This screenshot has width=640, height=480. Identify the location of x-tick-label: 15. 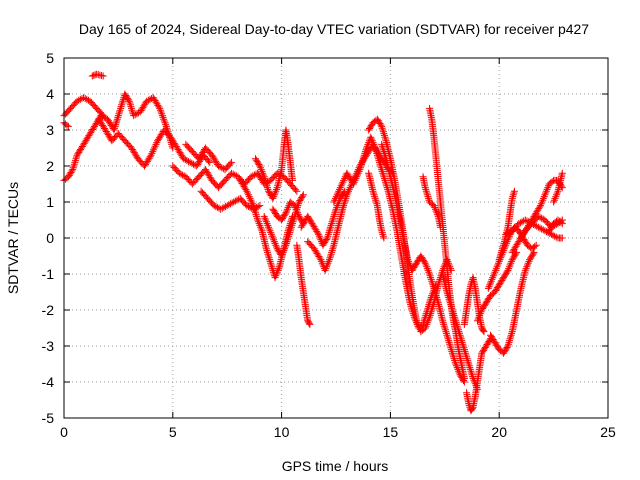
(391, 432).